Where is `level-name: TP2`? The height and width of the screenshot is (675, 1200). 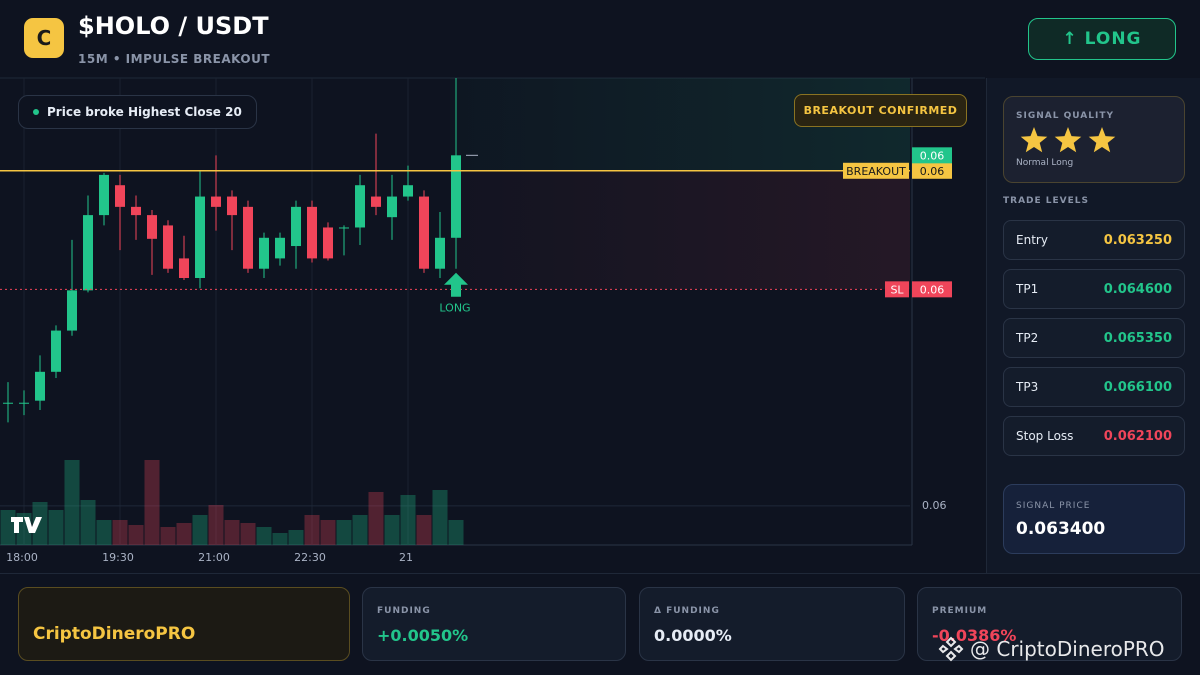
level-name: TP2 is located at coordinates (1027, 338).